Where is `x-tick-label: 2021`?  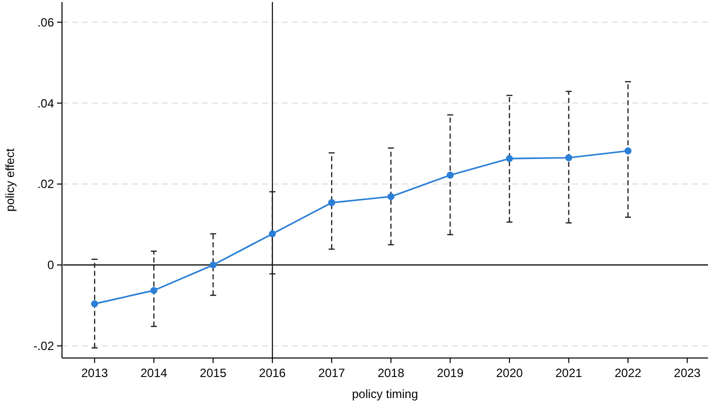 x-tick-label: 2021 is located at coordinates (568, 373).